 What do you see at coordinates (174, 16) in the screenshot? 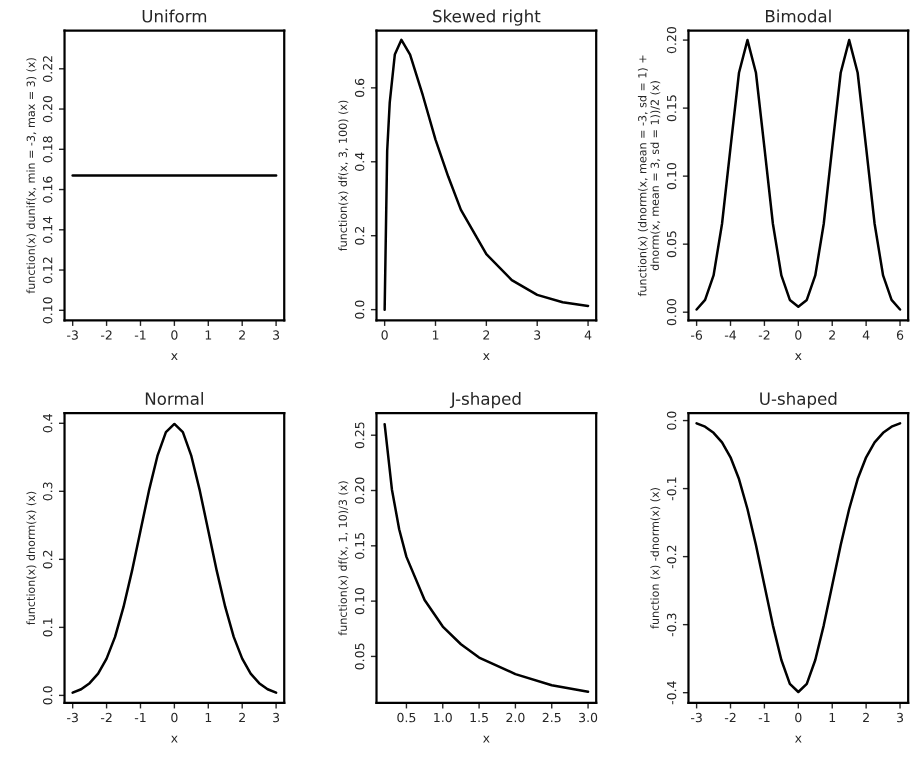
I see `chart-title: Uniform` at bounding box center [174, 16].